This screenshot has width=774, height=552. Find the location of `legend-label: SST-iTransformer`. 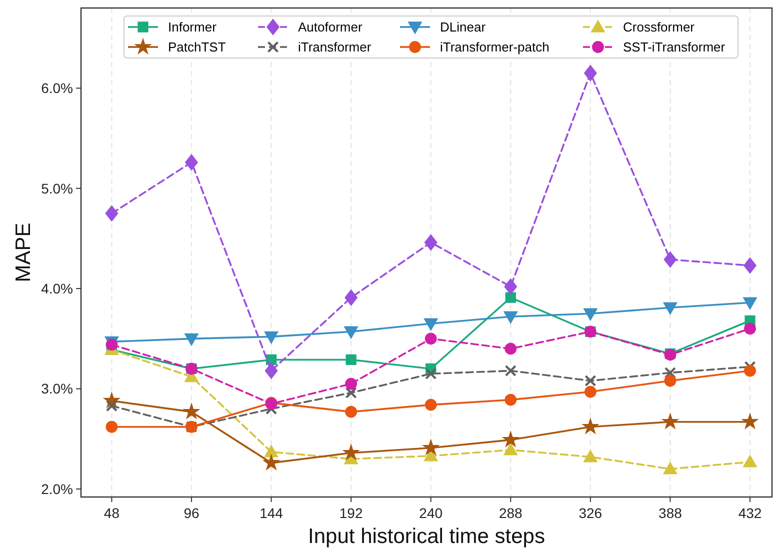

legend-label: SST-iTransformer is located at coordinates (674, 47).